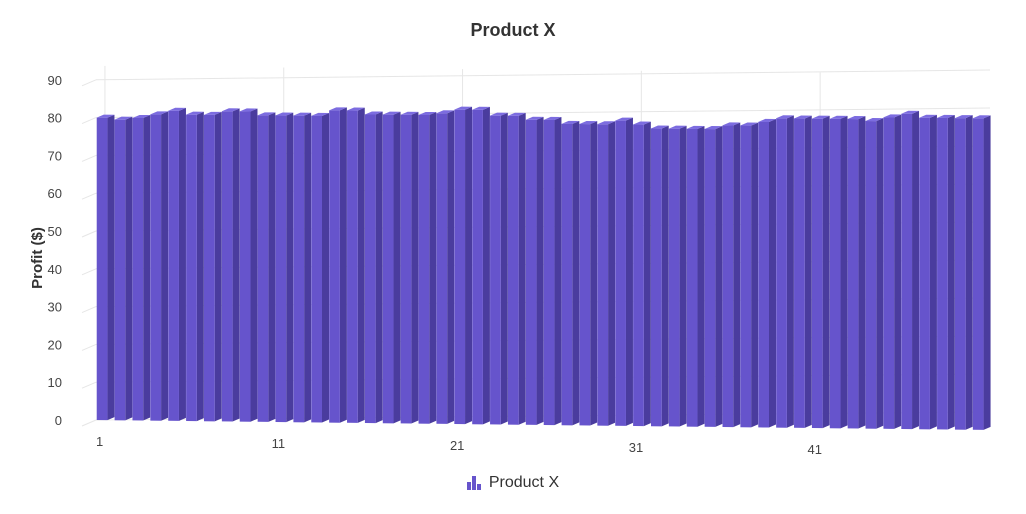  I want to click on legend: Product X, so click(513, 483).